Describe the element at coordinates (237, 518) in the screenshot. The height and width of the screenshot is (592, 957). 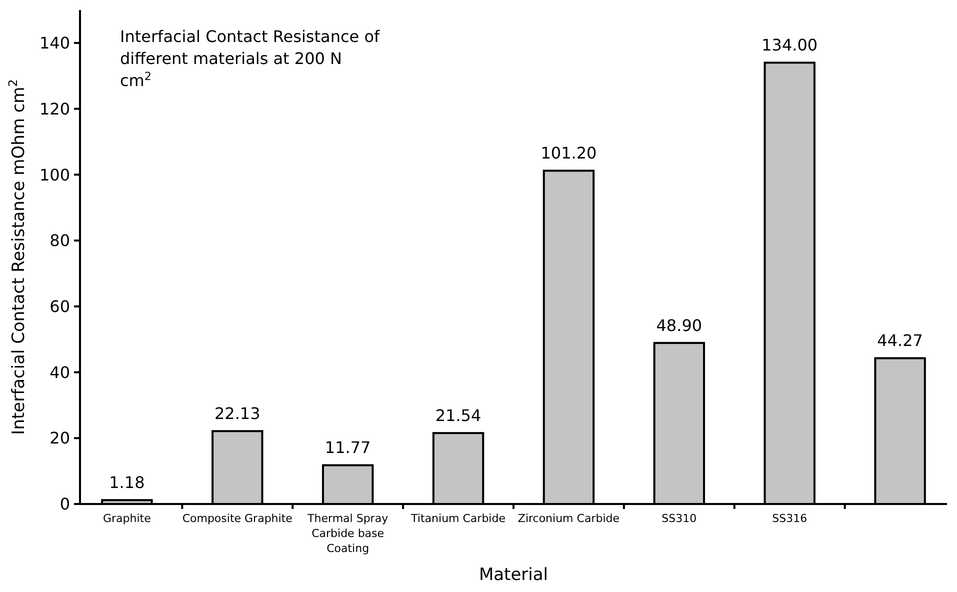
I see `x-tick-label: Composite Graphite` at that location.